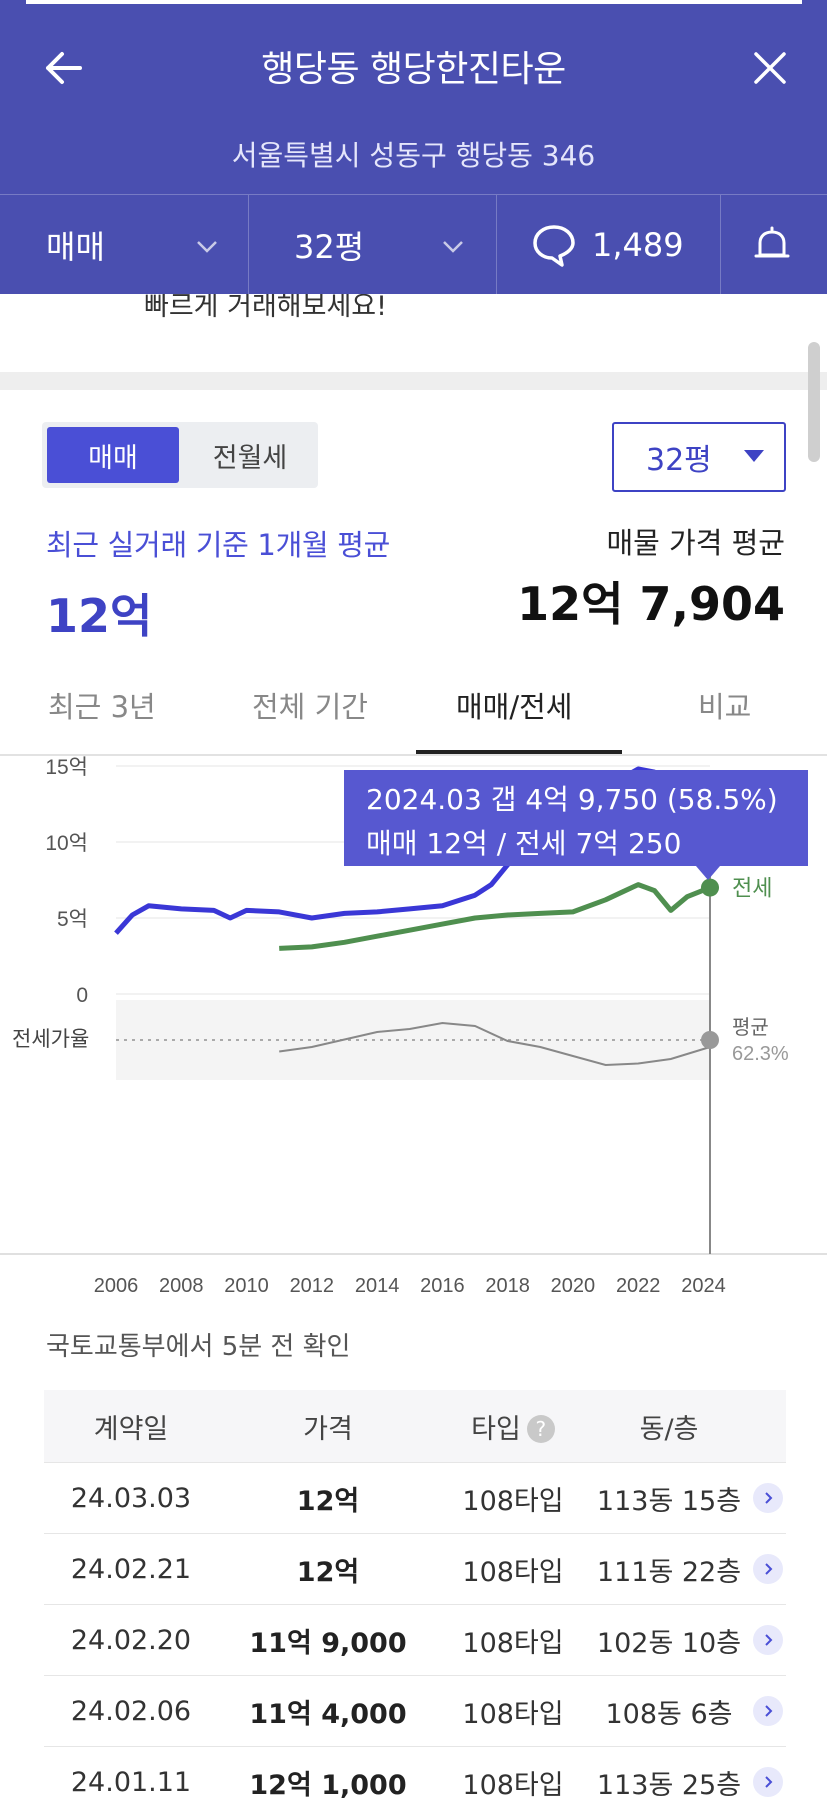 This screenshot has height=1820, width=827. I want to click on y-tick-label: 0, so click(82, 995).